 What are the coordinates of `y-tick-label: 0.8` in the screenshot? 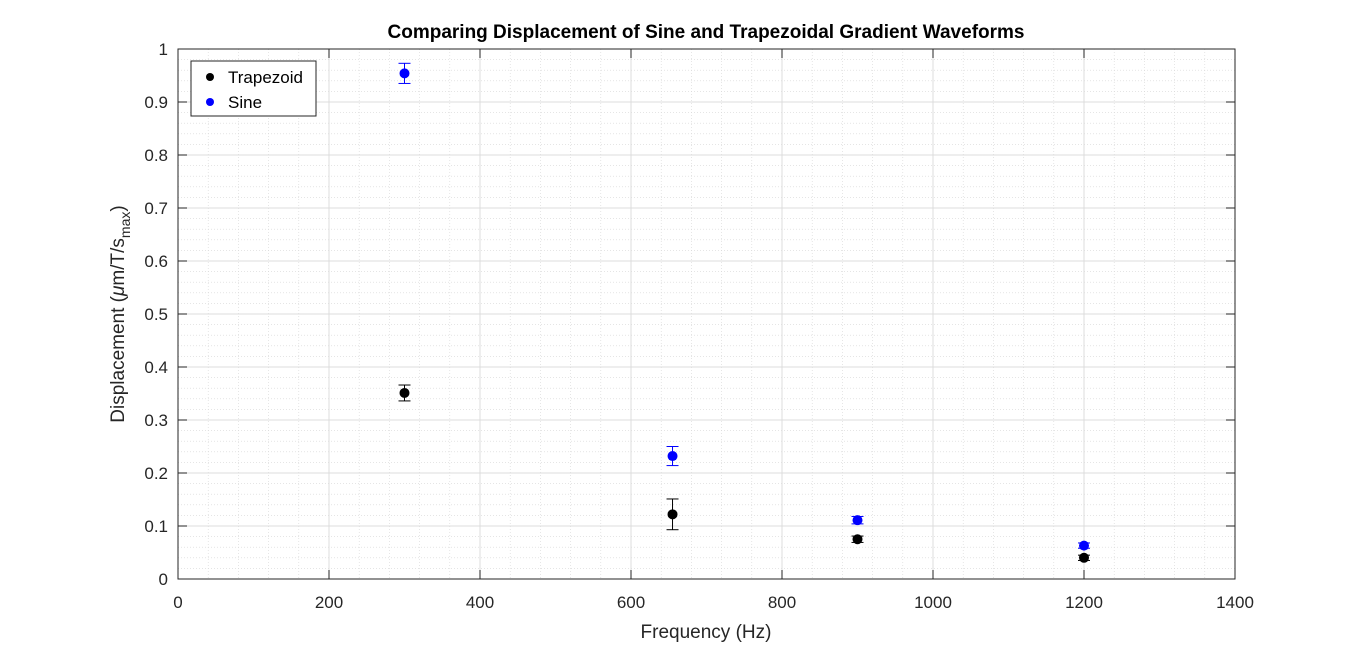 It's located at (156, 155).